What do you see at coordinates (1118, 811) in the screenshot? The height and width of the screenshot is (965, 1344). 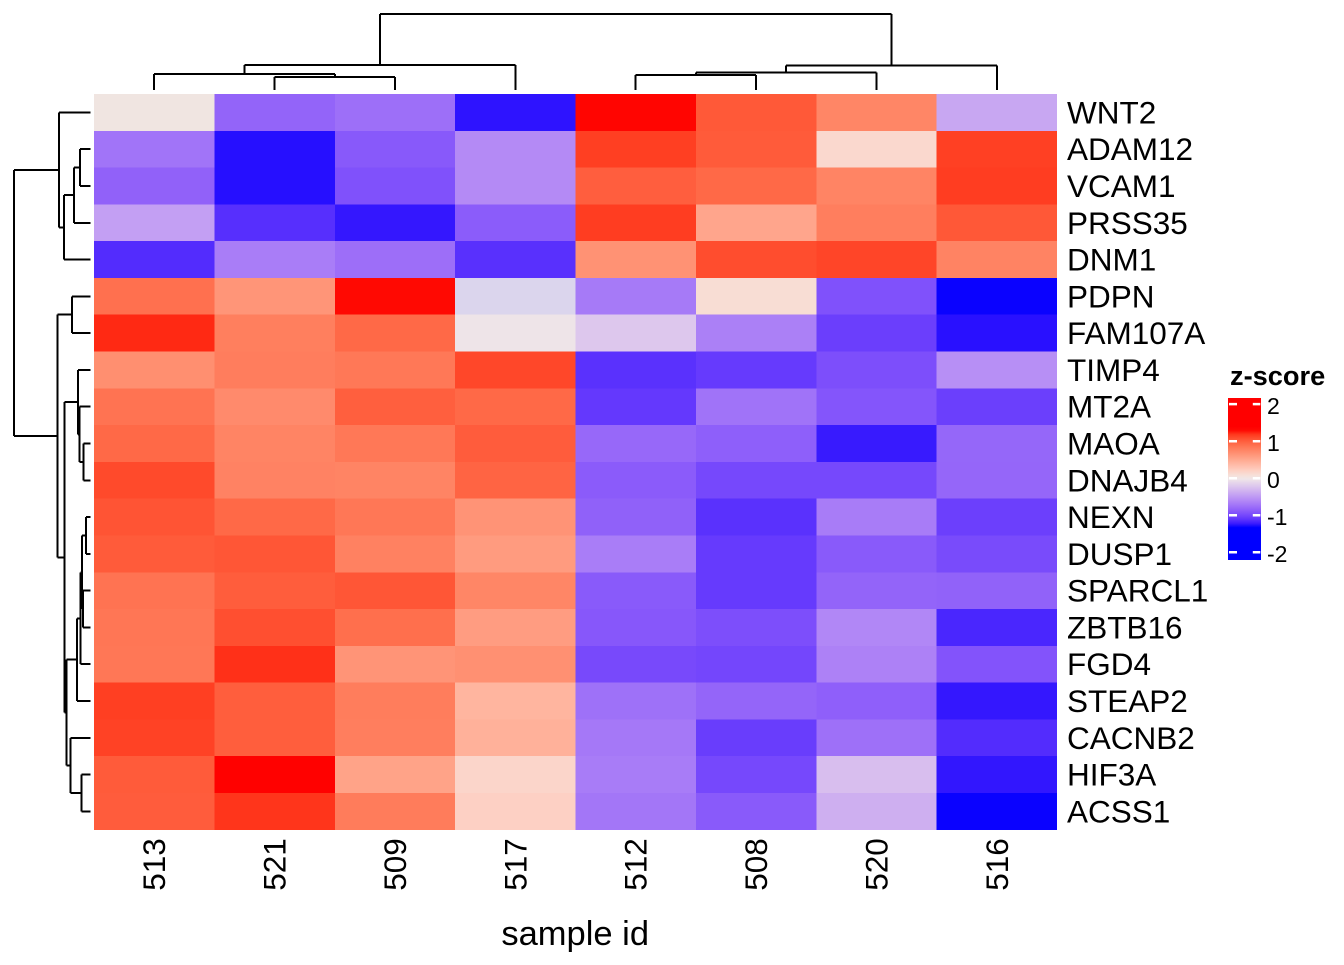 I see `svg-text: ACSS1` at bounding box center [1118, 811].